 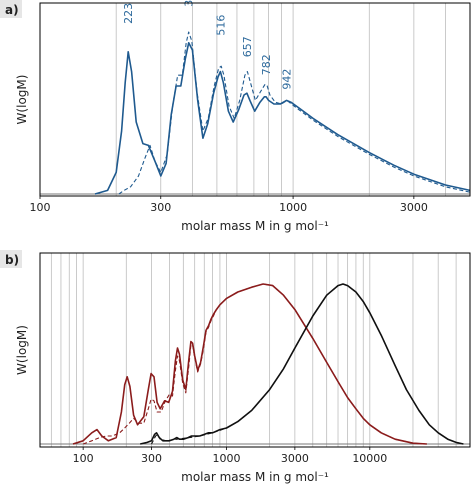 What do you see at coordinates (229, 205) in the screenshot?
I see `x-tick-labels-a: 100 300 1000 3000` at bounding box center [229, 205].